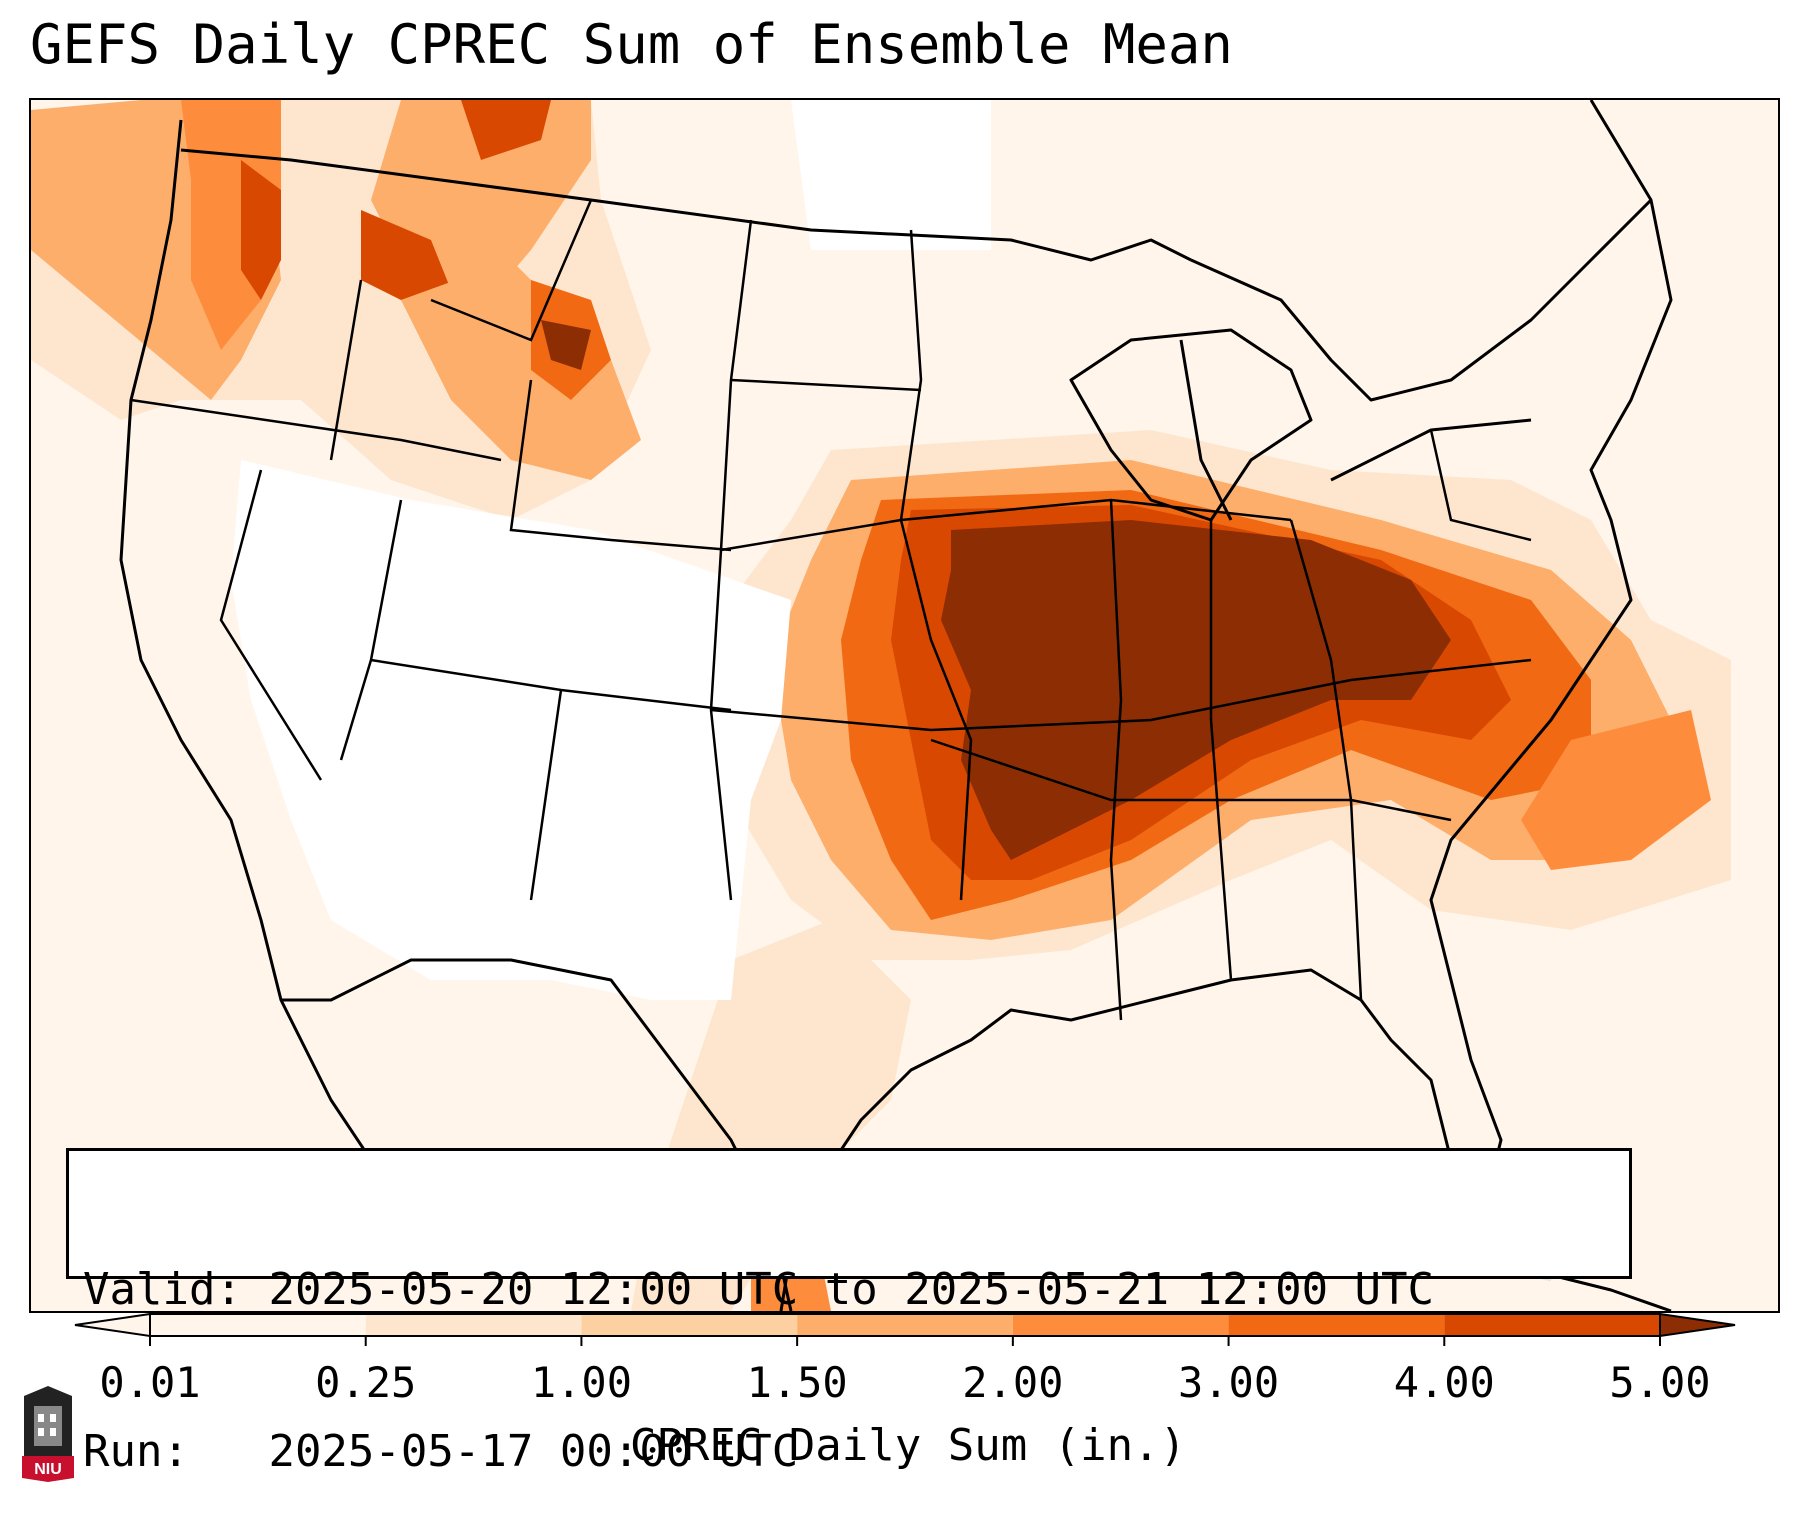 Image resolution: width=1803 pixels, height=1533 pixels. Describe the element at coordinates (1228, 1382) in the screenshot. I see `colorbar-tick-label: 3.00` at that location.